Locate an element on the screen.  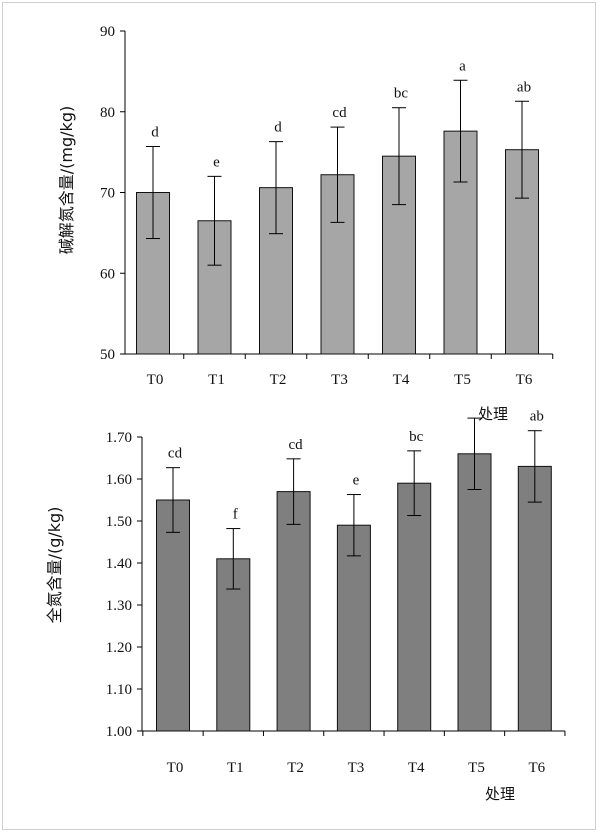
chart1-xtick-label: T3 is located at coordinates (339, 380).